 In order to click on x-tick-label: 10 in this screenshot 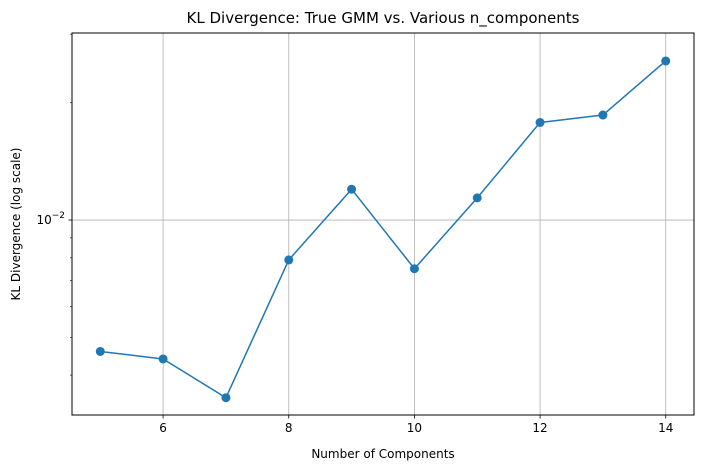, I will do `click(414, 428)`.